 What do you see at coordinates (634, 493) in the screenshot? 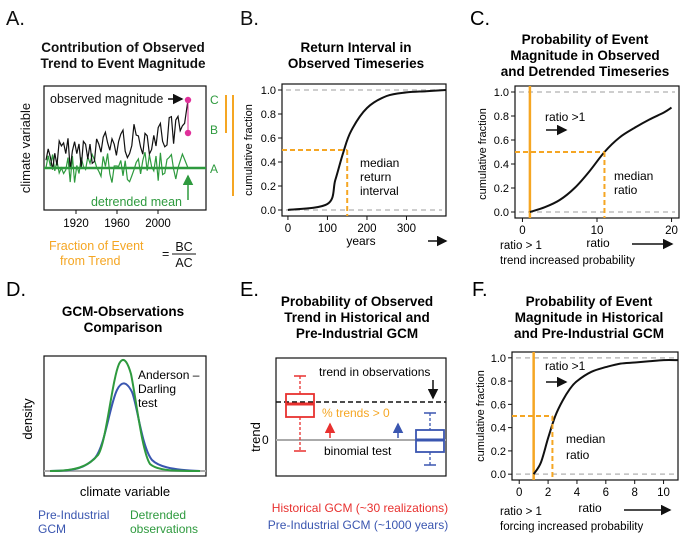
I see `f-xtick-label: 8` at bounding box center [634, 493].